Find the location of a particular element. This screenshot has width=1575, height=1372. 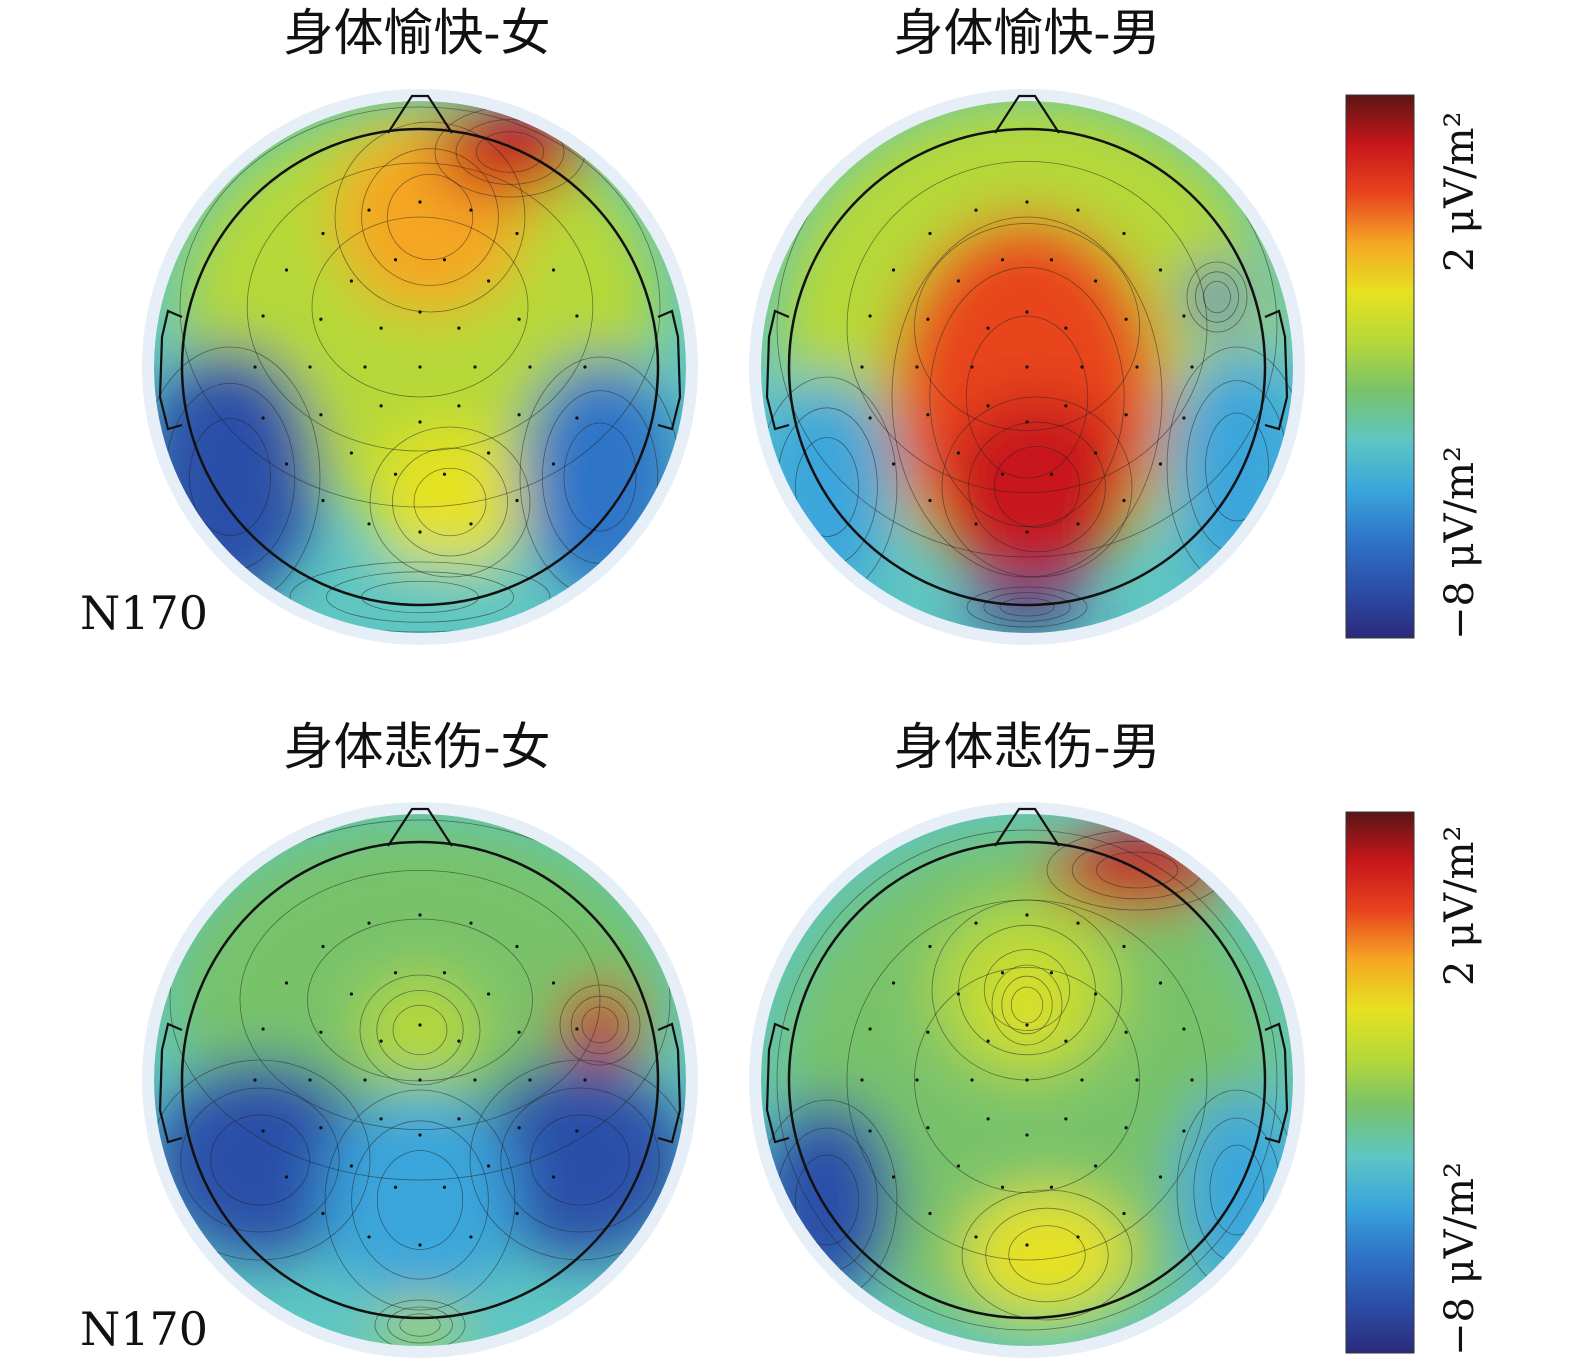

right-ear-outline is located at coordinates (1276, 370).